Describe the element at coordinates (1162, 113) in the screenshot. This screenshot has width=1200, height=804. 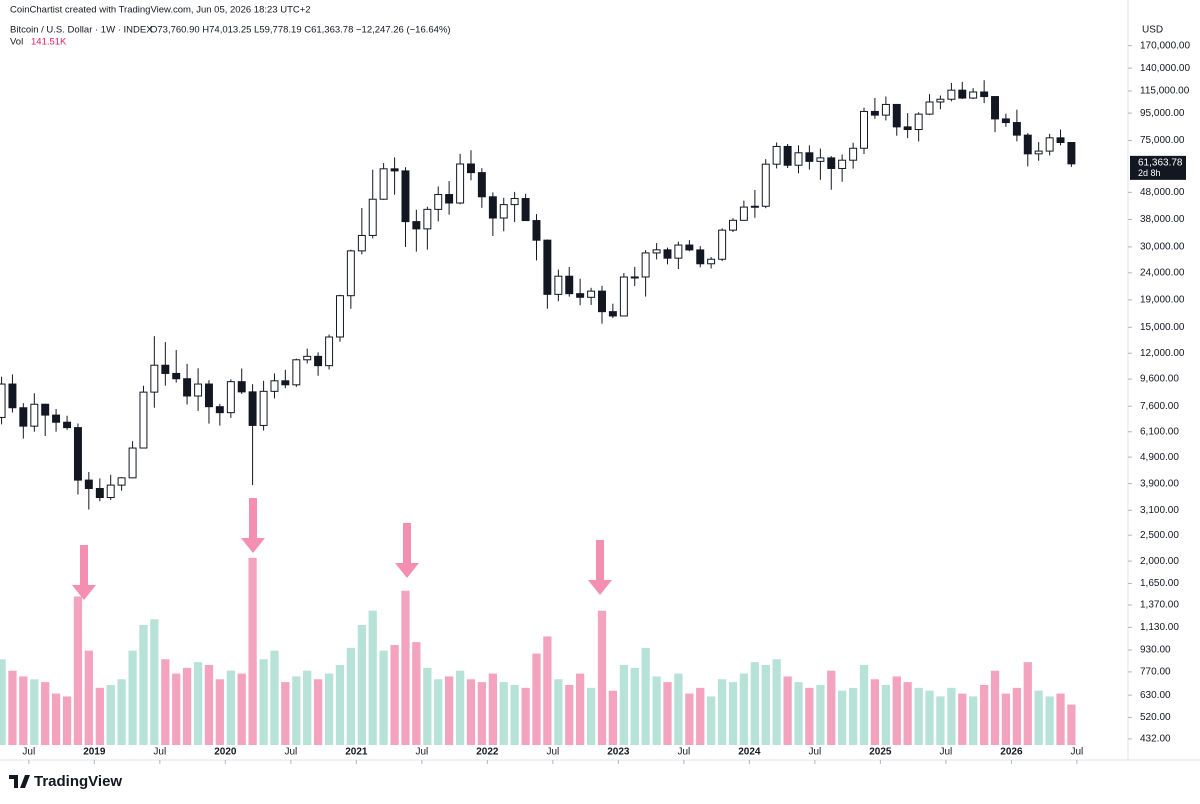
I see `y-tick-label: 95,000.00` at that location.